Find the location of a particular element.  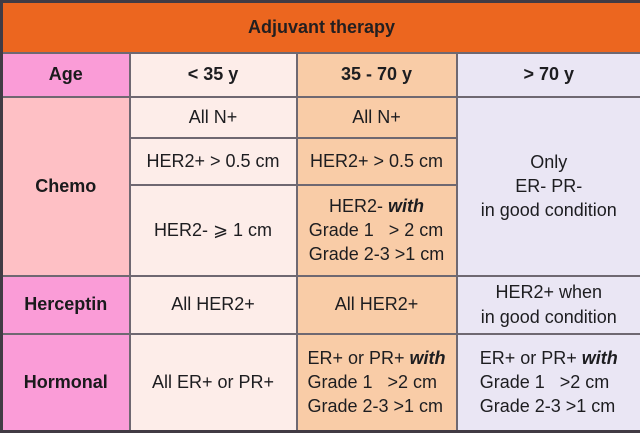

chemo-over70-line2: ER- PR- is located at coordinates (549, 186).